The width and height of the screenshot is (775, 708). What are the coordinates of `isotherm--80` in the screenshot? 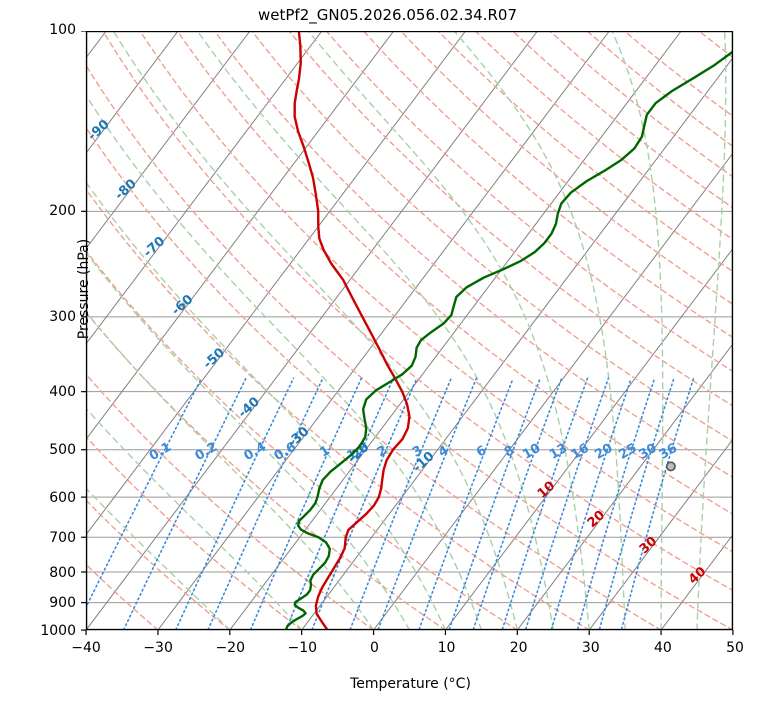 It's located at (168, 140).